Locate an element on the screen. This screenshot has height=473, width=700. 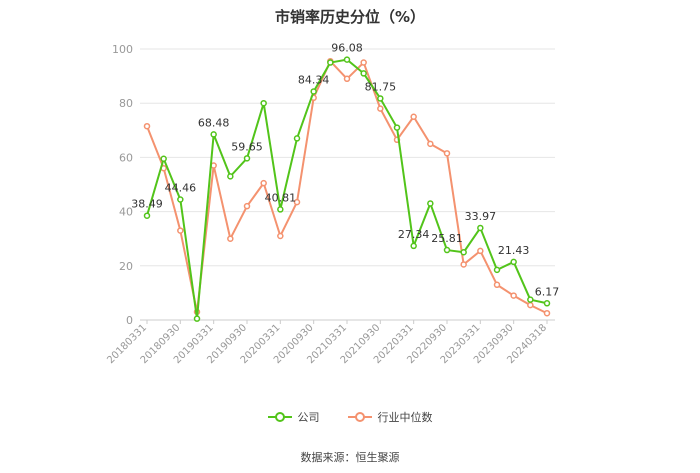
legend-label-company: 公司 is located at coordinates (308, 417).